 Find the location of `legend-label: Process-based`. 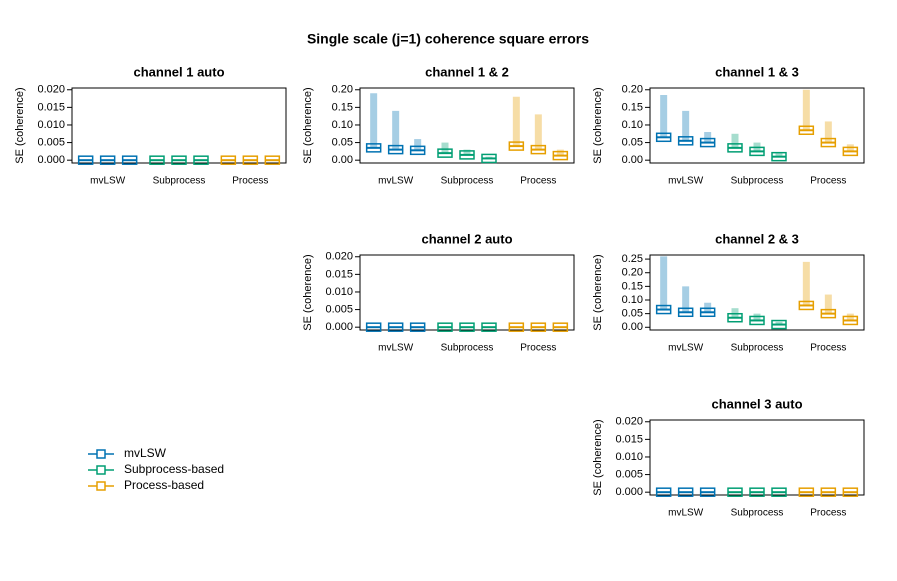

legend-label: Process-based is located at coordinates (164, 485).